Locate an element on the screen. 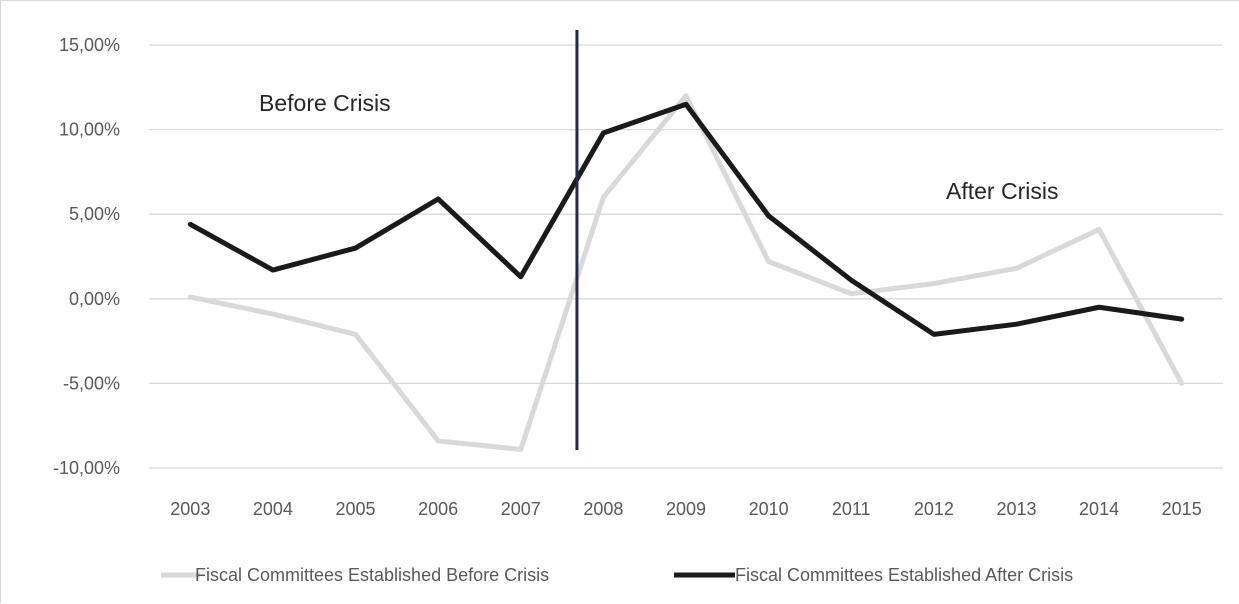 This screenshot has width=1239, height=604. x-tick-label: 2013 is located at coordinates (1016, 509).